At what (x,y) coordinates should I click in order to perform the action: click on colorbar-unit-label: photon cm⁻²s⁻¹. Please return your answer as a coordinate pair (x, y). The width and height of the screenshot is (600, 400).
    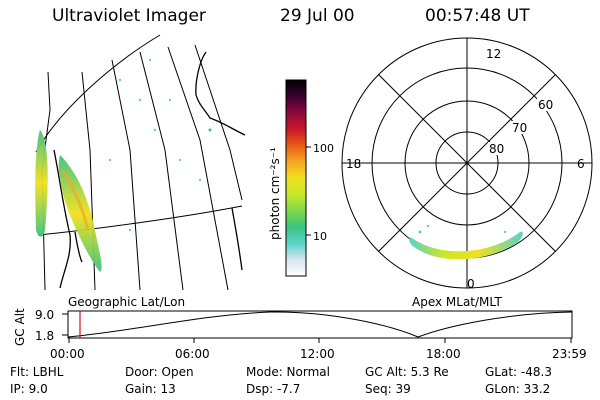
    Looking at the image, I should click on (275, 193).